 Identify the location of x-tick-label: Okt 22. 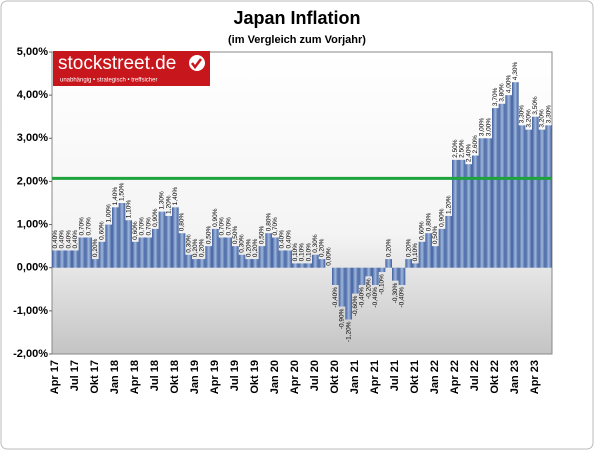
(495, 377).